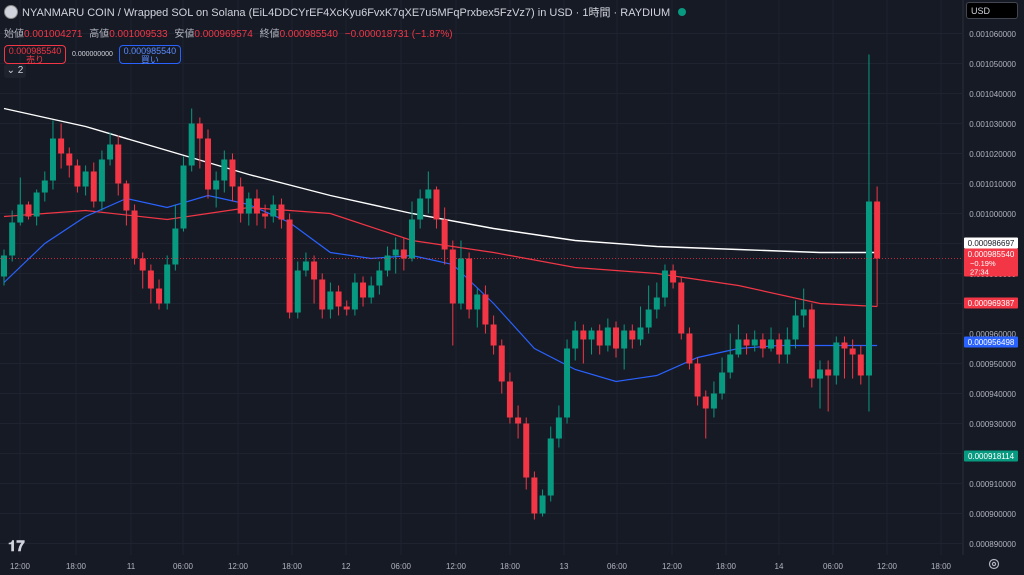 This screenshot has width=1024, height=575. I want to click on buy-label: 買い, so click(149, 60).